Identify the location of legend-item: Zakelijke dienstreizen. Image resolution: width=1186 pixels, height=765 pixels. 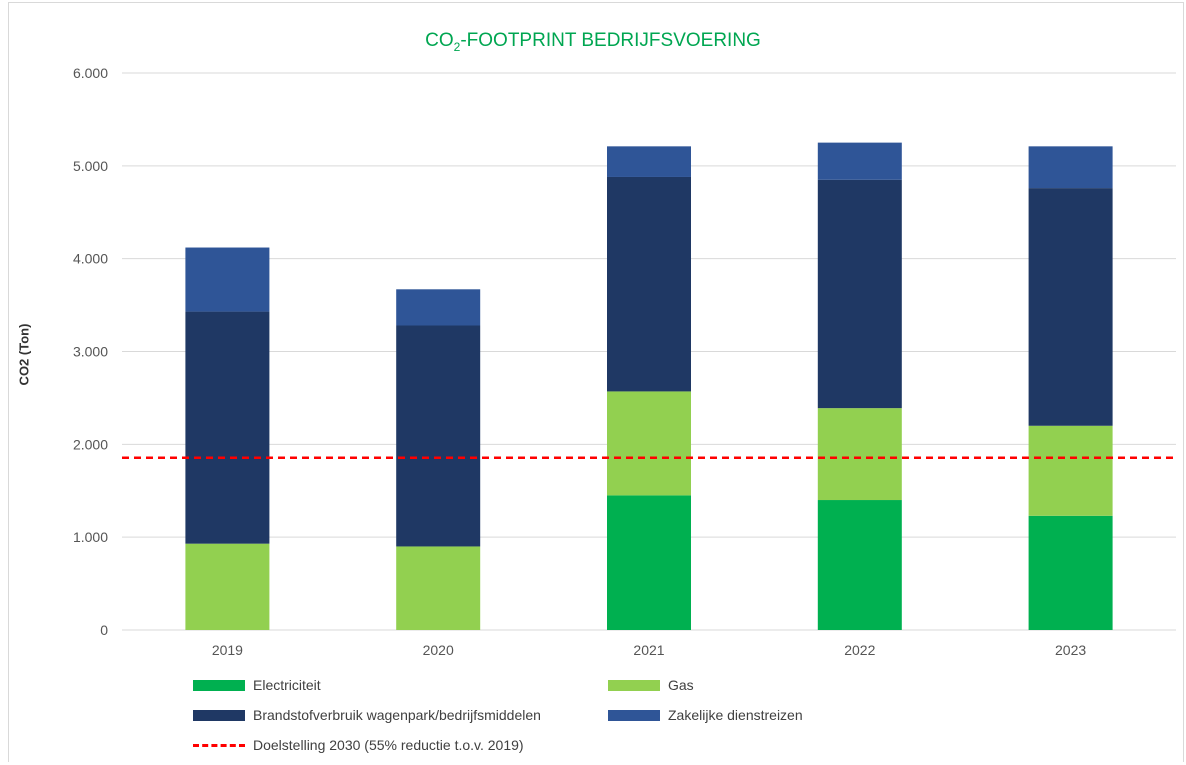
(705, 715).